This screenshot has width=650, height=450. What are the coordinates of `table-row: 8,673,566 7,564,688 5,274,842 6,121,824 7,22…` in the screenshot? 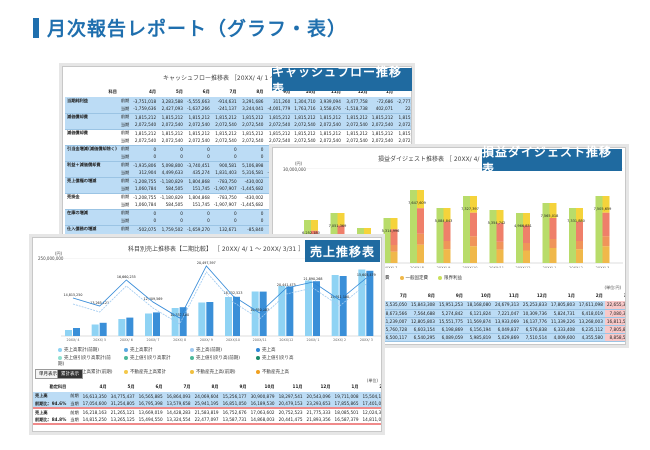 It's located at (503, 313).